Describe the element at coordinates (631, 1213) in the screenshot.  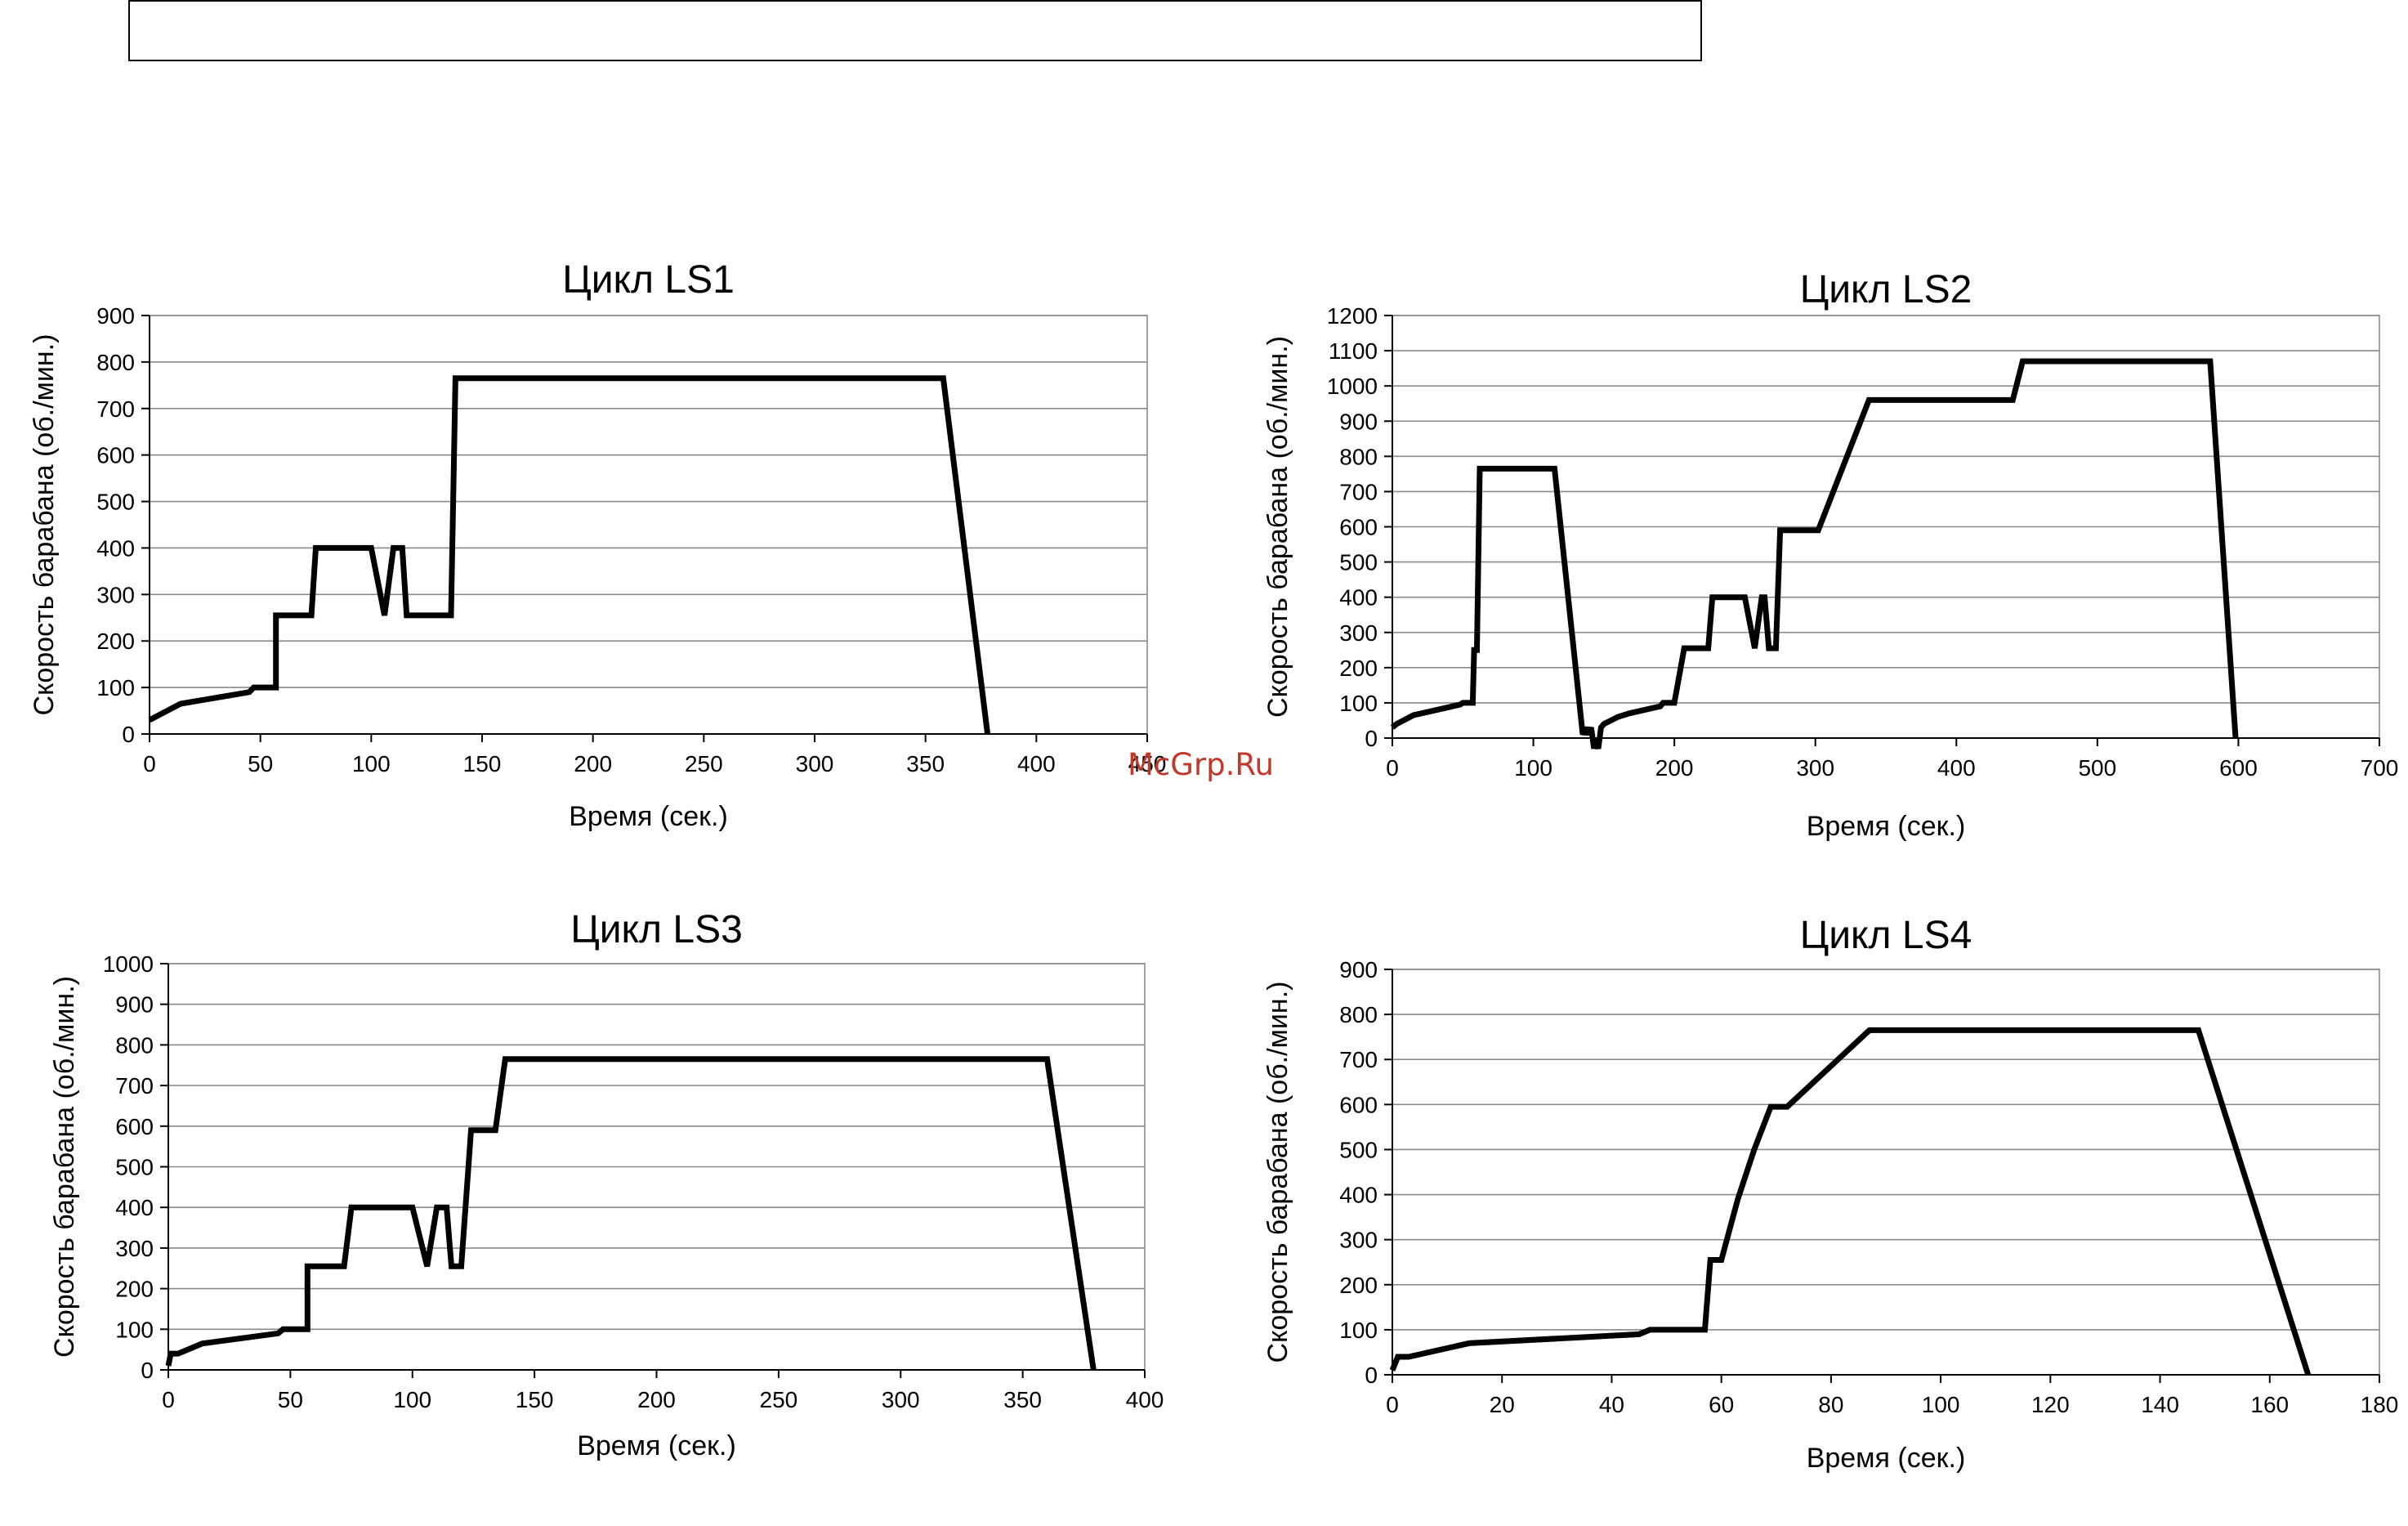
I see `chart-3-series-1-line` at that location.